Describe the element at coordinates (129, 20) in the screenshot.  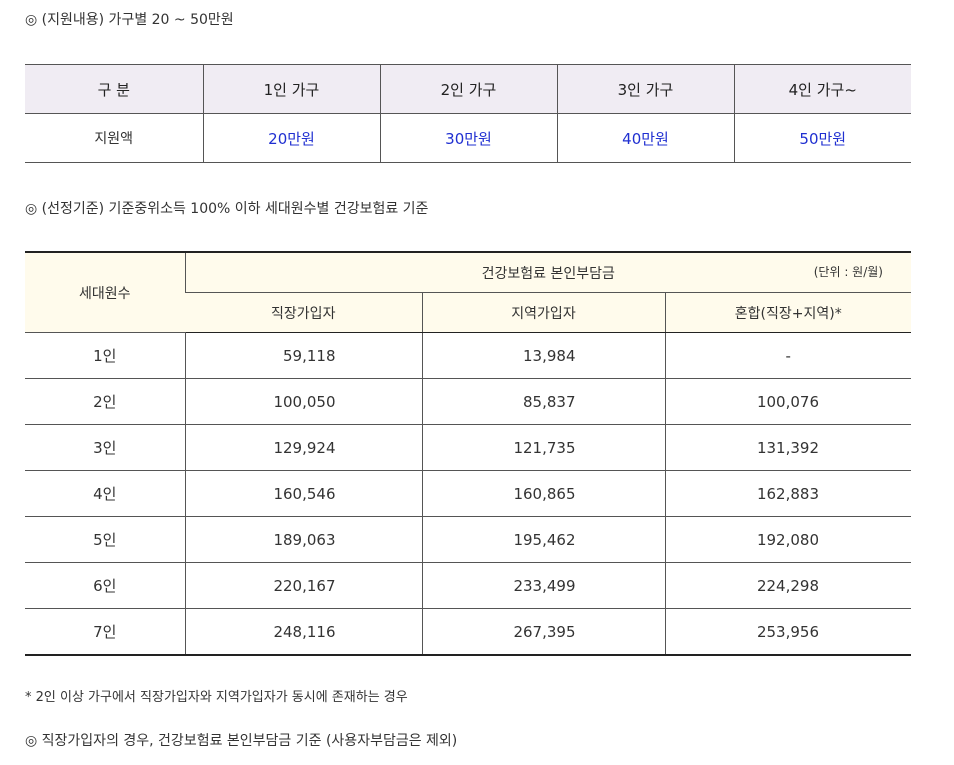
I see `heading: ◎ (지원내용) 가구별 20 ~ 50만원` at that location.